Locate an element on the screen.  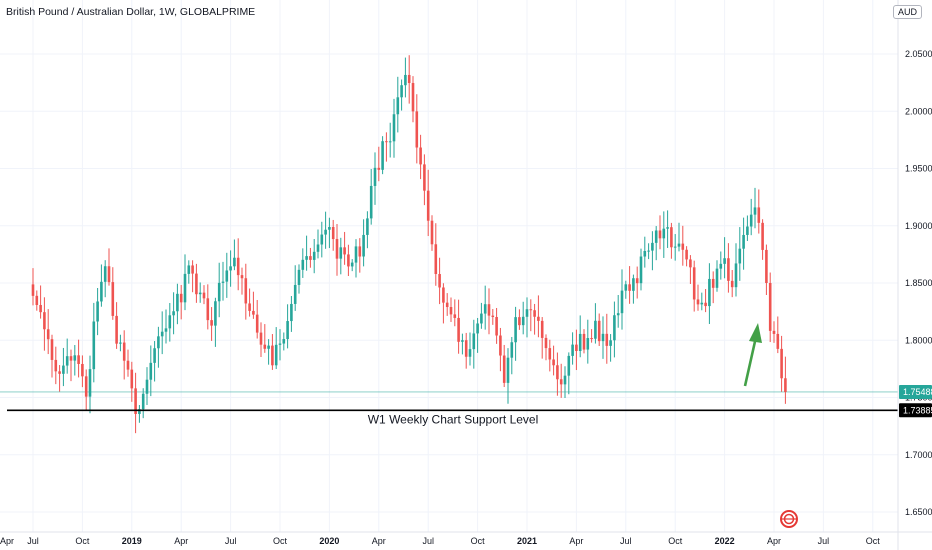
x-tick-label: Oct is located at coordinates (280, 541).